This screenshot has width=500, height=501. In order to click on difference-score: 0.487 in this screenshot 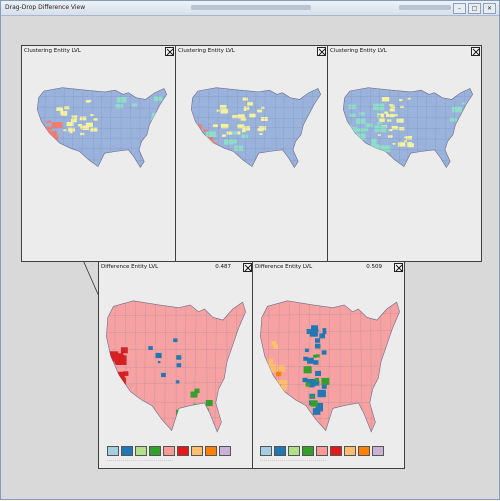, I will do `click(223, 267)`.